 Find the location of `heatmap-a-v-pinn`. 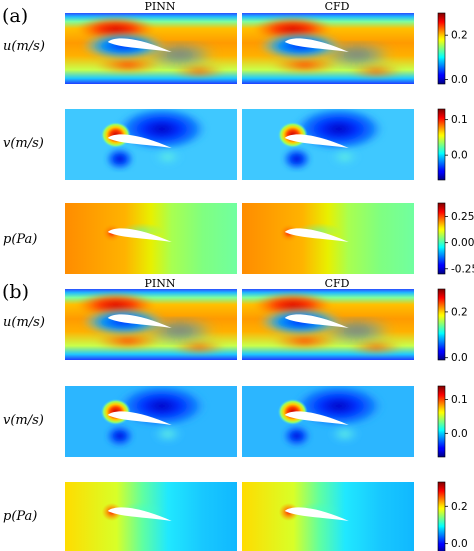

heatmap-a-v-pinn is located at coordinates (151, 144).